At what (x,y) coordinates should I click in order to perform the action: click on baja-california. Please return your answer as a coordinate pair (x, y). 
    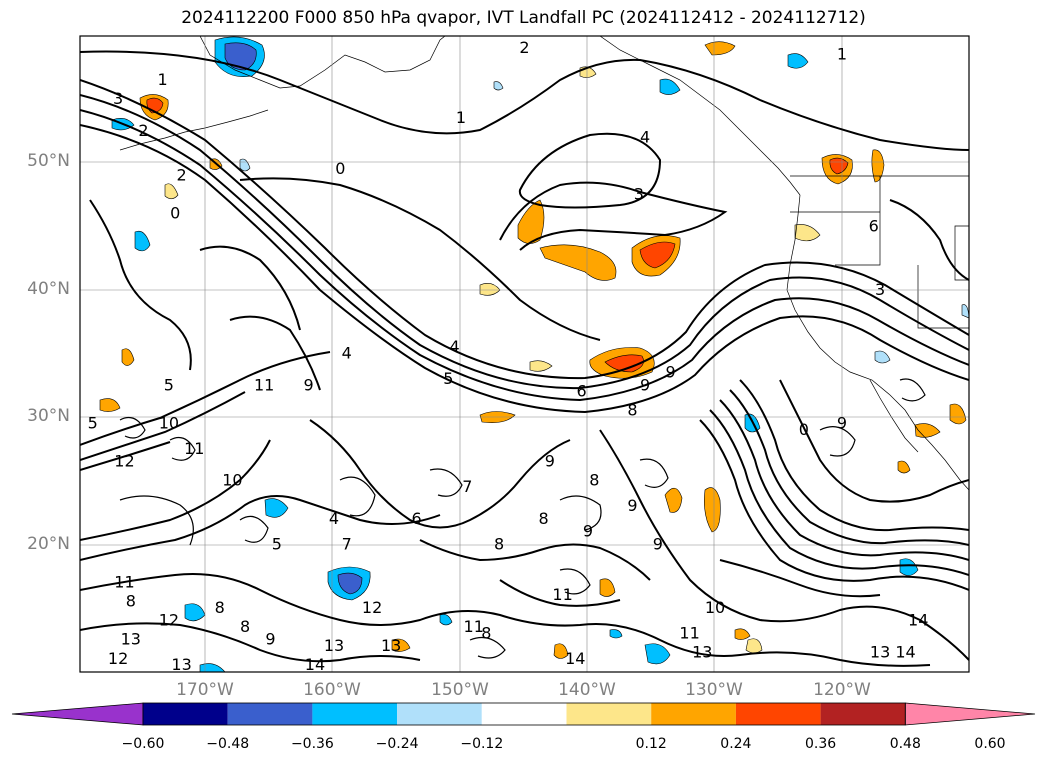
    Looking at the image, I should click on (894, 416).